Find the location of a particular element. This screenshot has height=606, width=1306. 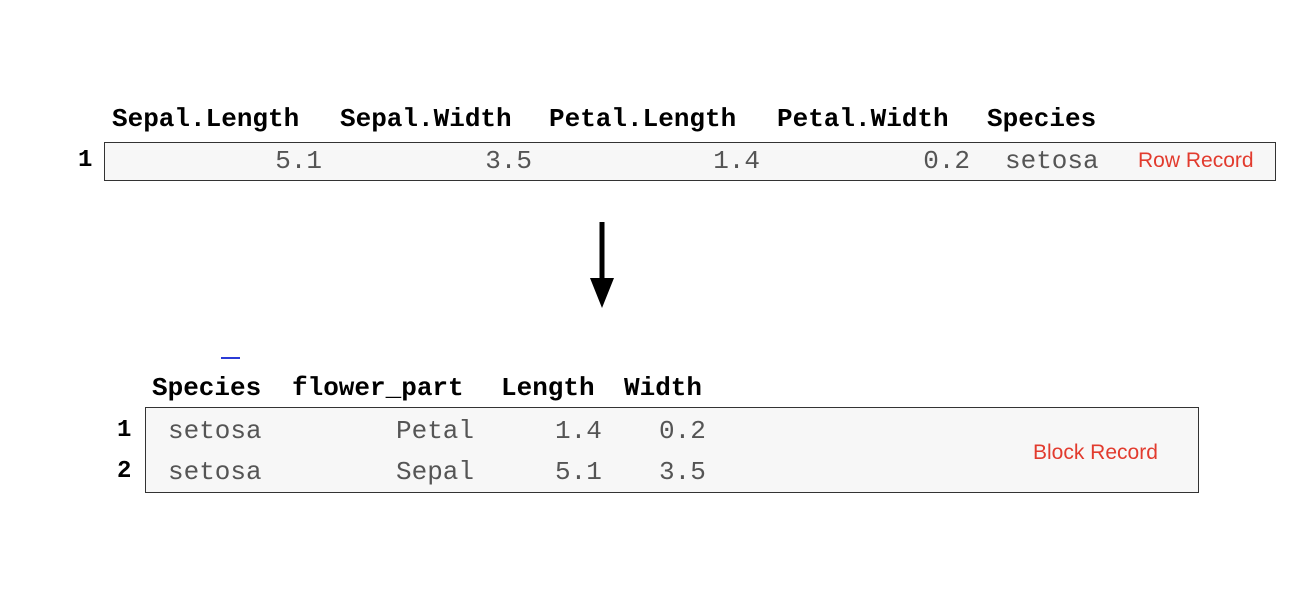

header-width: Width is located at coordinates (663, 388).